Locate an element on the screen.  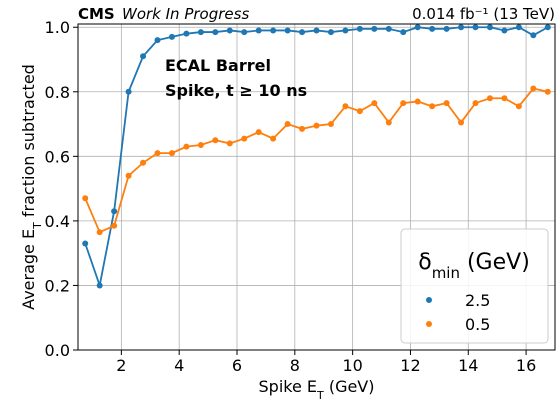
y-axis-label: Average ET fraction subtracted is located at coordinates (31, 187).